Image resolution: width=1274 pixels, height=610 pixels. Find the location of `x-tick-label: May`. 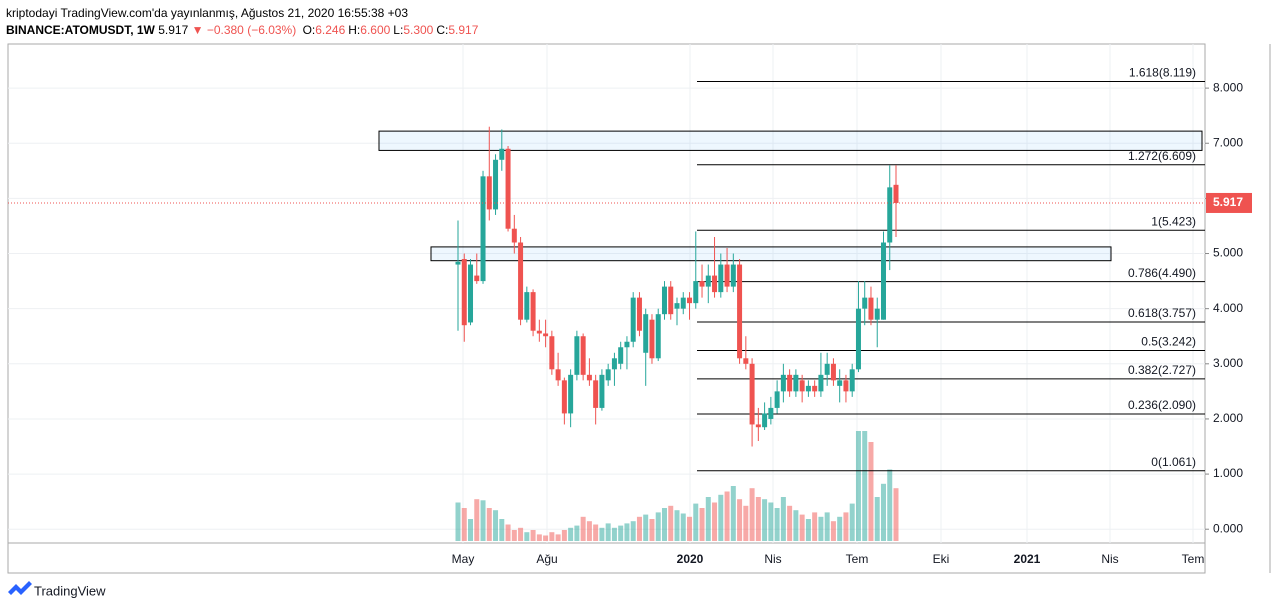

x-tick-label: May is located at coordinates (463, 559).